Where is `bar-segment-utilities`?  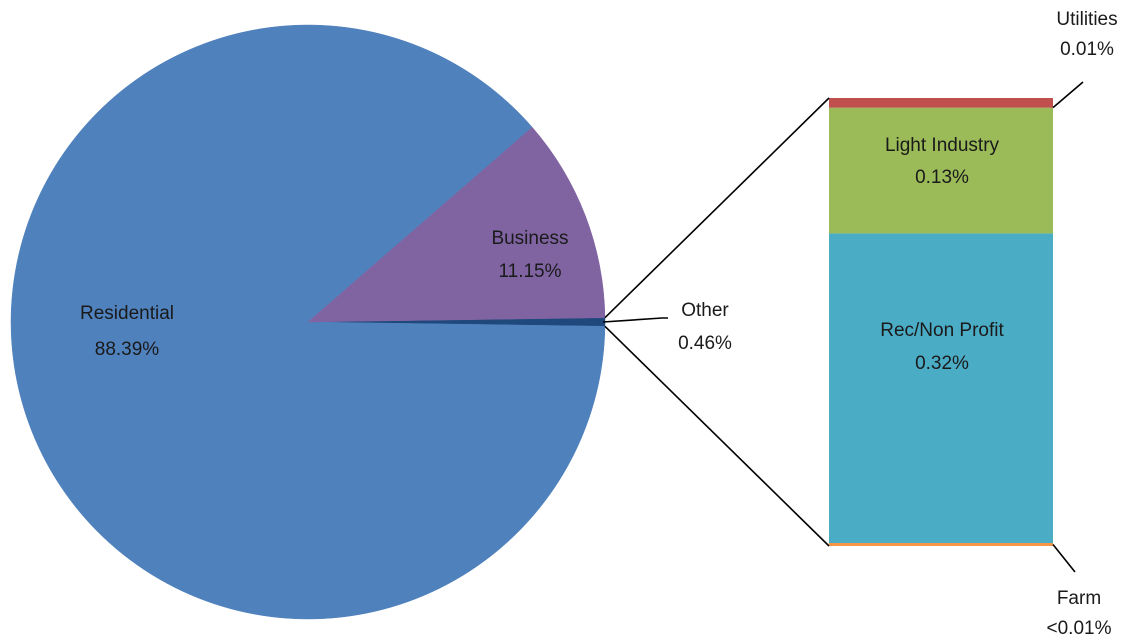 bar-segment-utilities is located at coordinates (941, 103).